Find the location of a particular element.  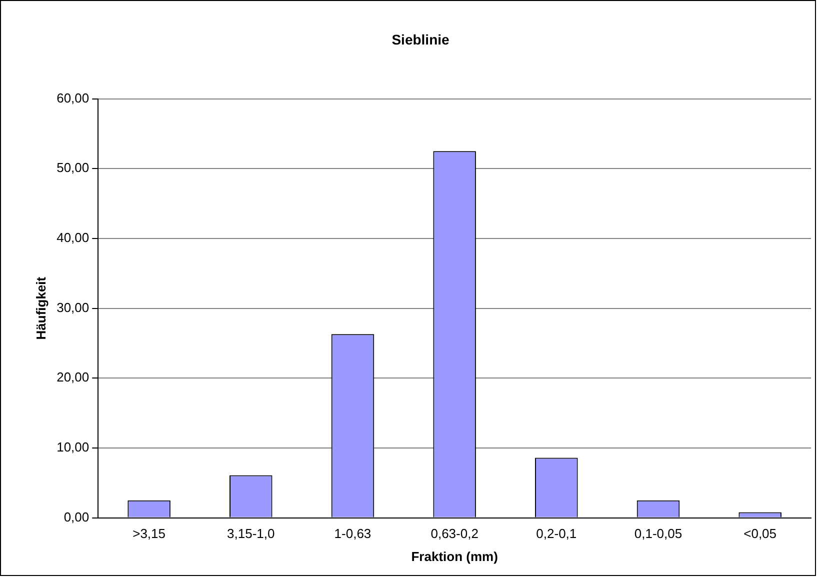

x-tick-label: 0,2-0,1 is located at coordinates (556, 534).